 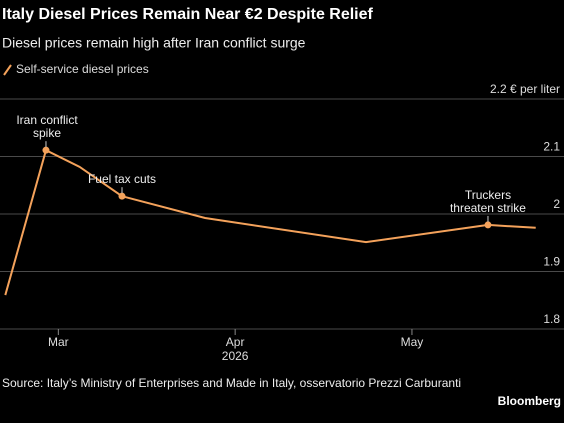 I want to click on brand: Bloomberg, so click(x=529, y=401).